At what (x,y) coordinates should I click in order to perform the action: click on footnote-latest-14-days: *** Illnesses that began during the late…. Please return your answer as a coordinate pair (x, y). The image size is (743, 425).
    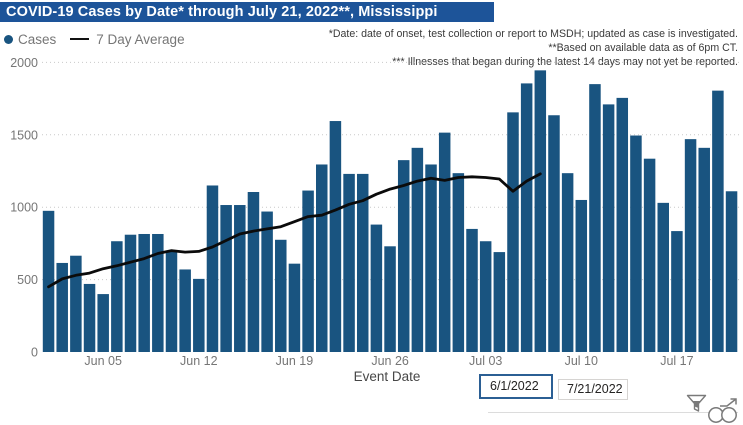
    Looking at the image, I should click on (565, 62).